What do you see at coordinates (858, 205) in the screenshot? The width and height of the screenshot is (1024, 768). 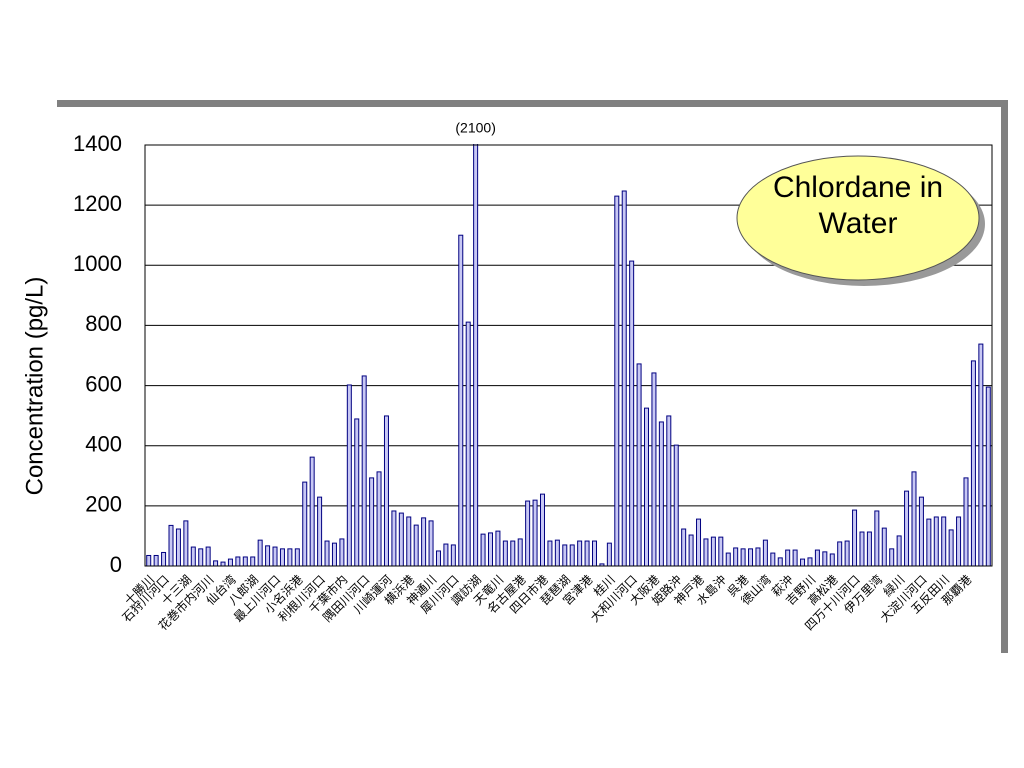 I see `chart-title: Chlordane in Water` at bounding box center [858, 205].